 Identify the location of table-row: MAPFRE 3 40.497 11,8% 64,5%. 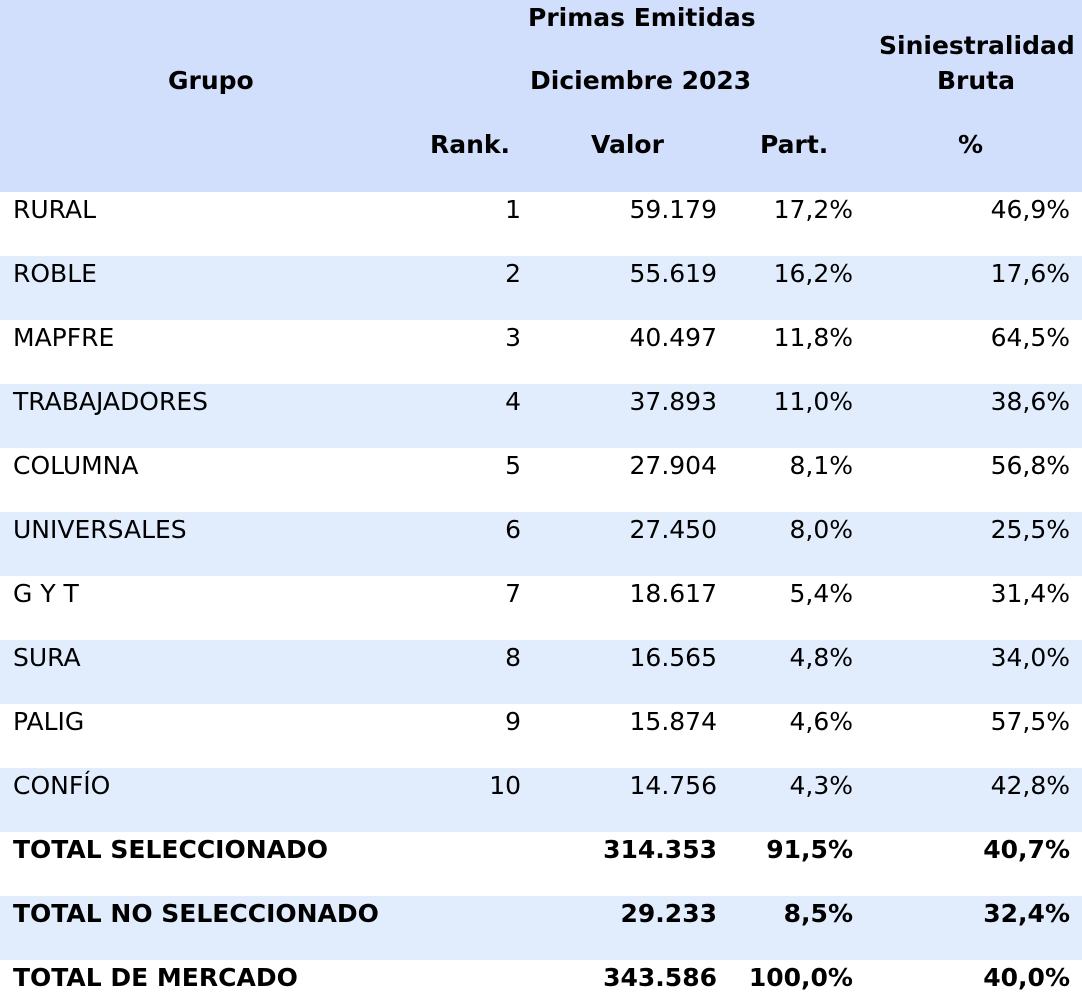
(541, 352).